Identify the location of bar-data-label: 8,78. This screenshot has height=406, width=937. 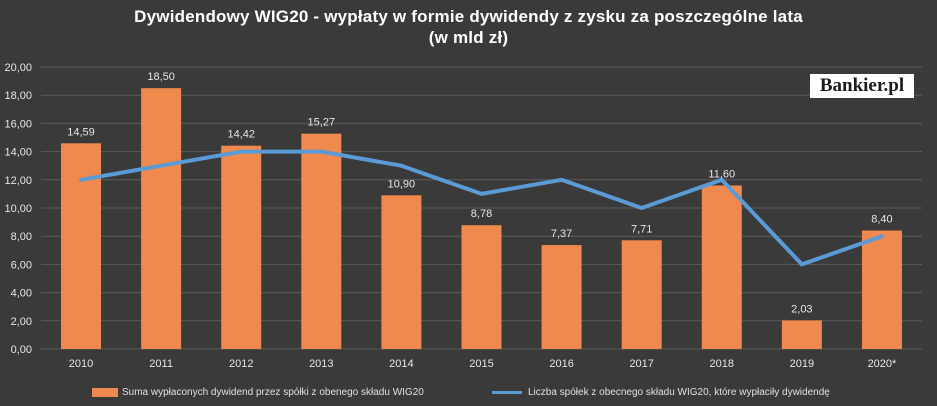
(481, 214).